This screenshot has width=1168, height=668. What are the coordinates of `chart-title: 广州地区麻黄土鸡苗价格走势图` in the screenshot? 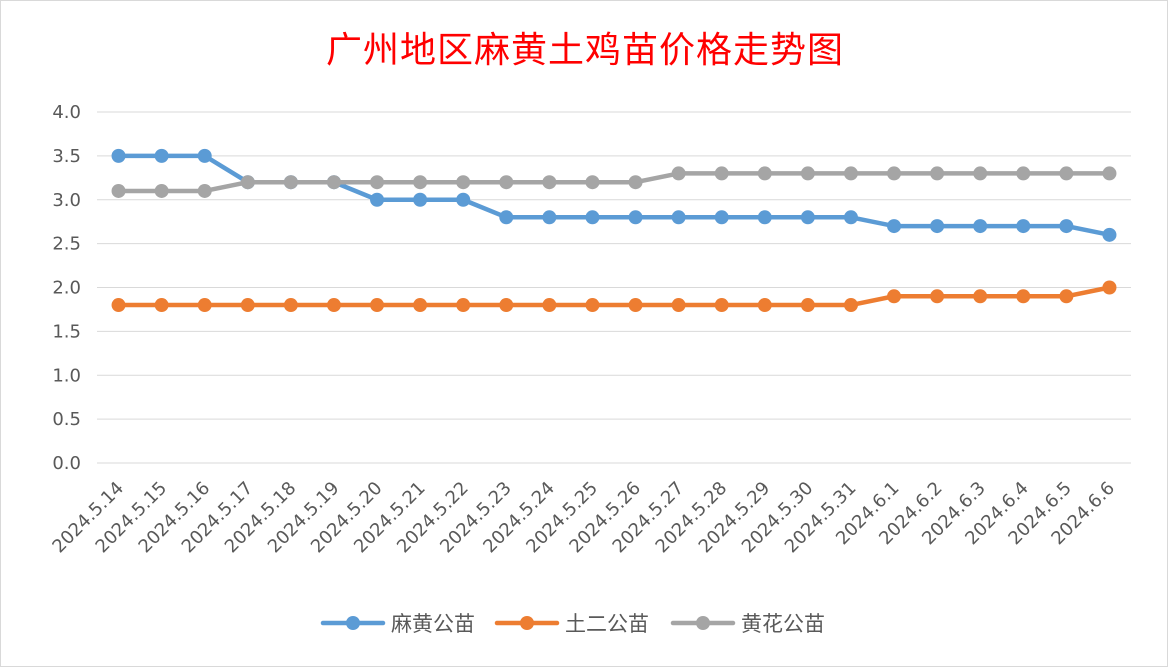 It's located at (584, 50).